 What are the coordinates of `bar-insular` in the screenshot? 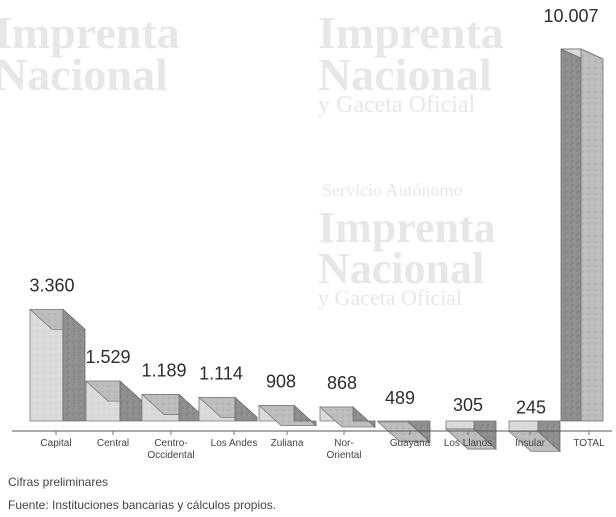 It's located at (534, 436).